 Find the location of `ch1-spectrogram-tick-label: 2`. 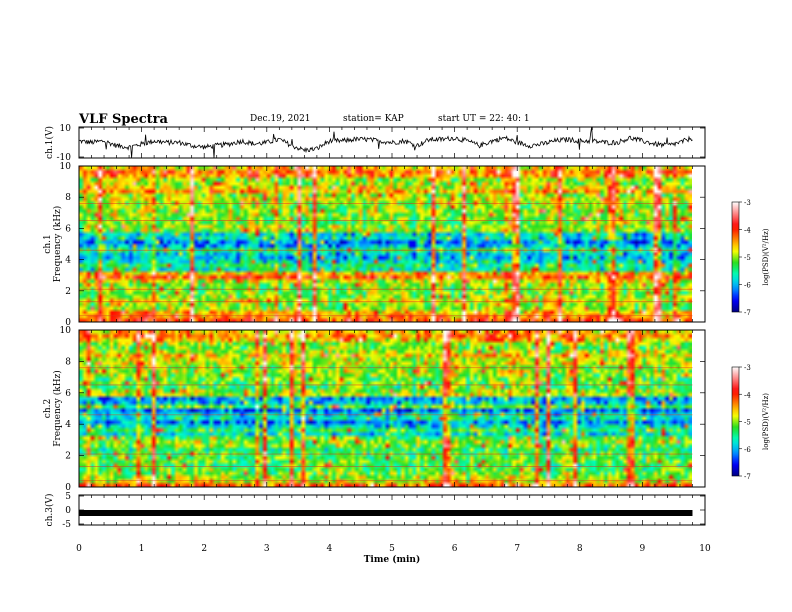

ch1-spectrogram-tick-label: 2 is located at coordinates (68, 292).